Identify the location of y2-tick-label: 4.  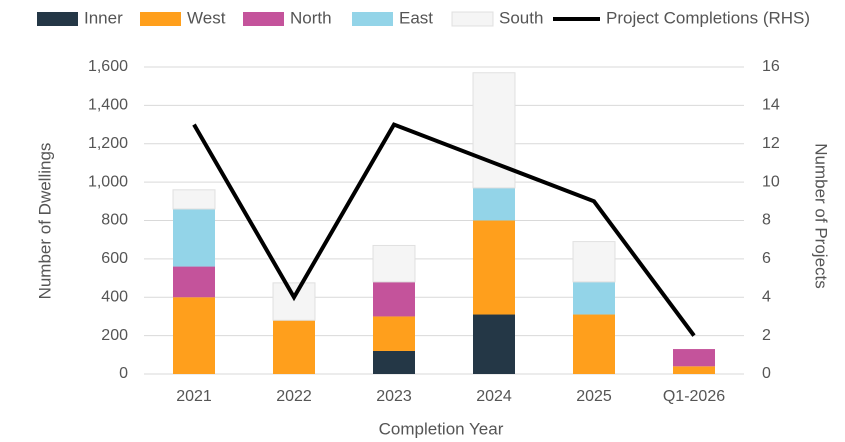
(766, 296).